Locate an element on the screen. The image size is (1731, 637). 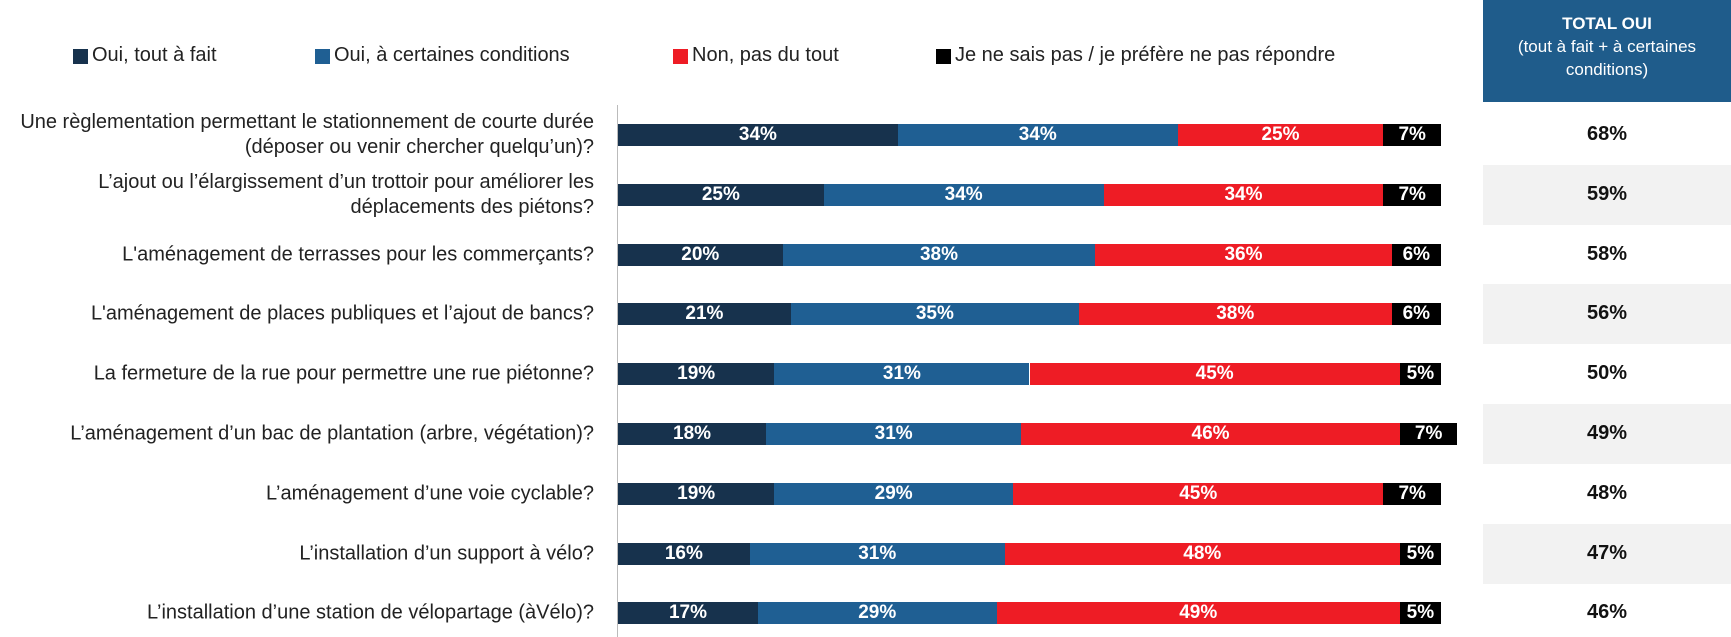
value-label: 48% is located at coordinates (1202, 553).